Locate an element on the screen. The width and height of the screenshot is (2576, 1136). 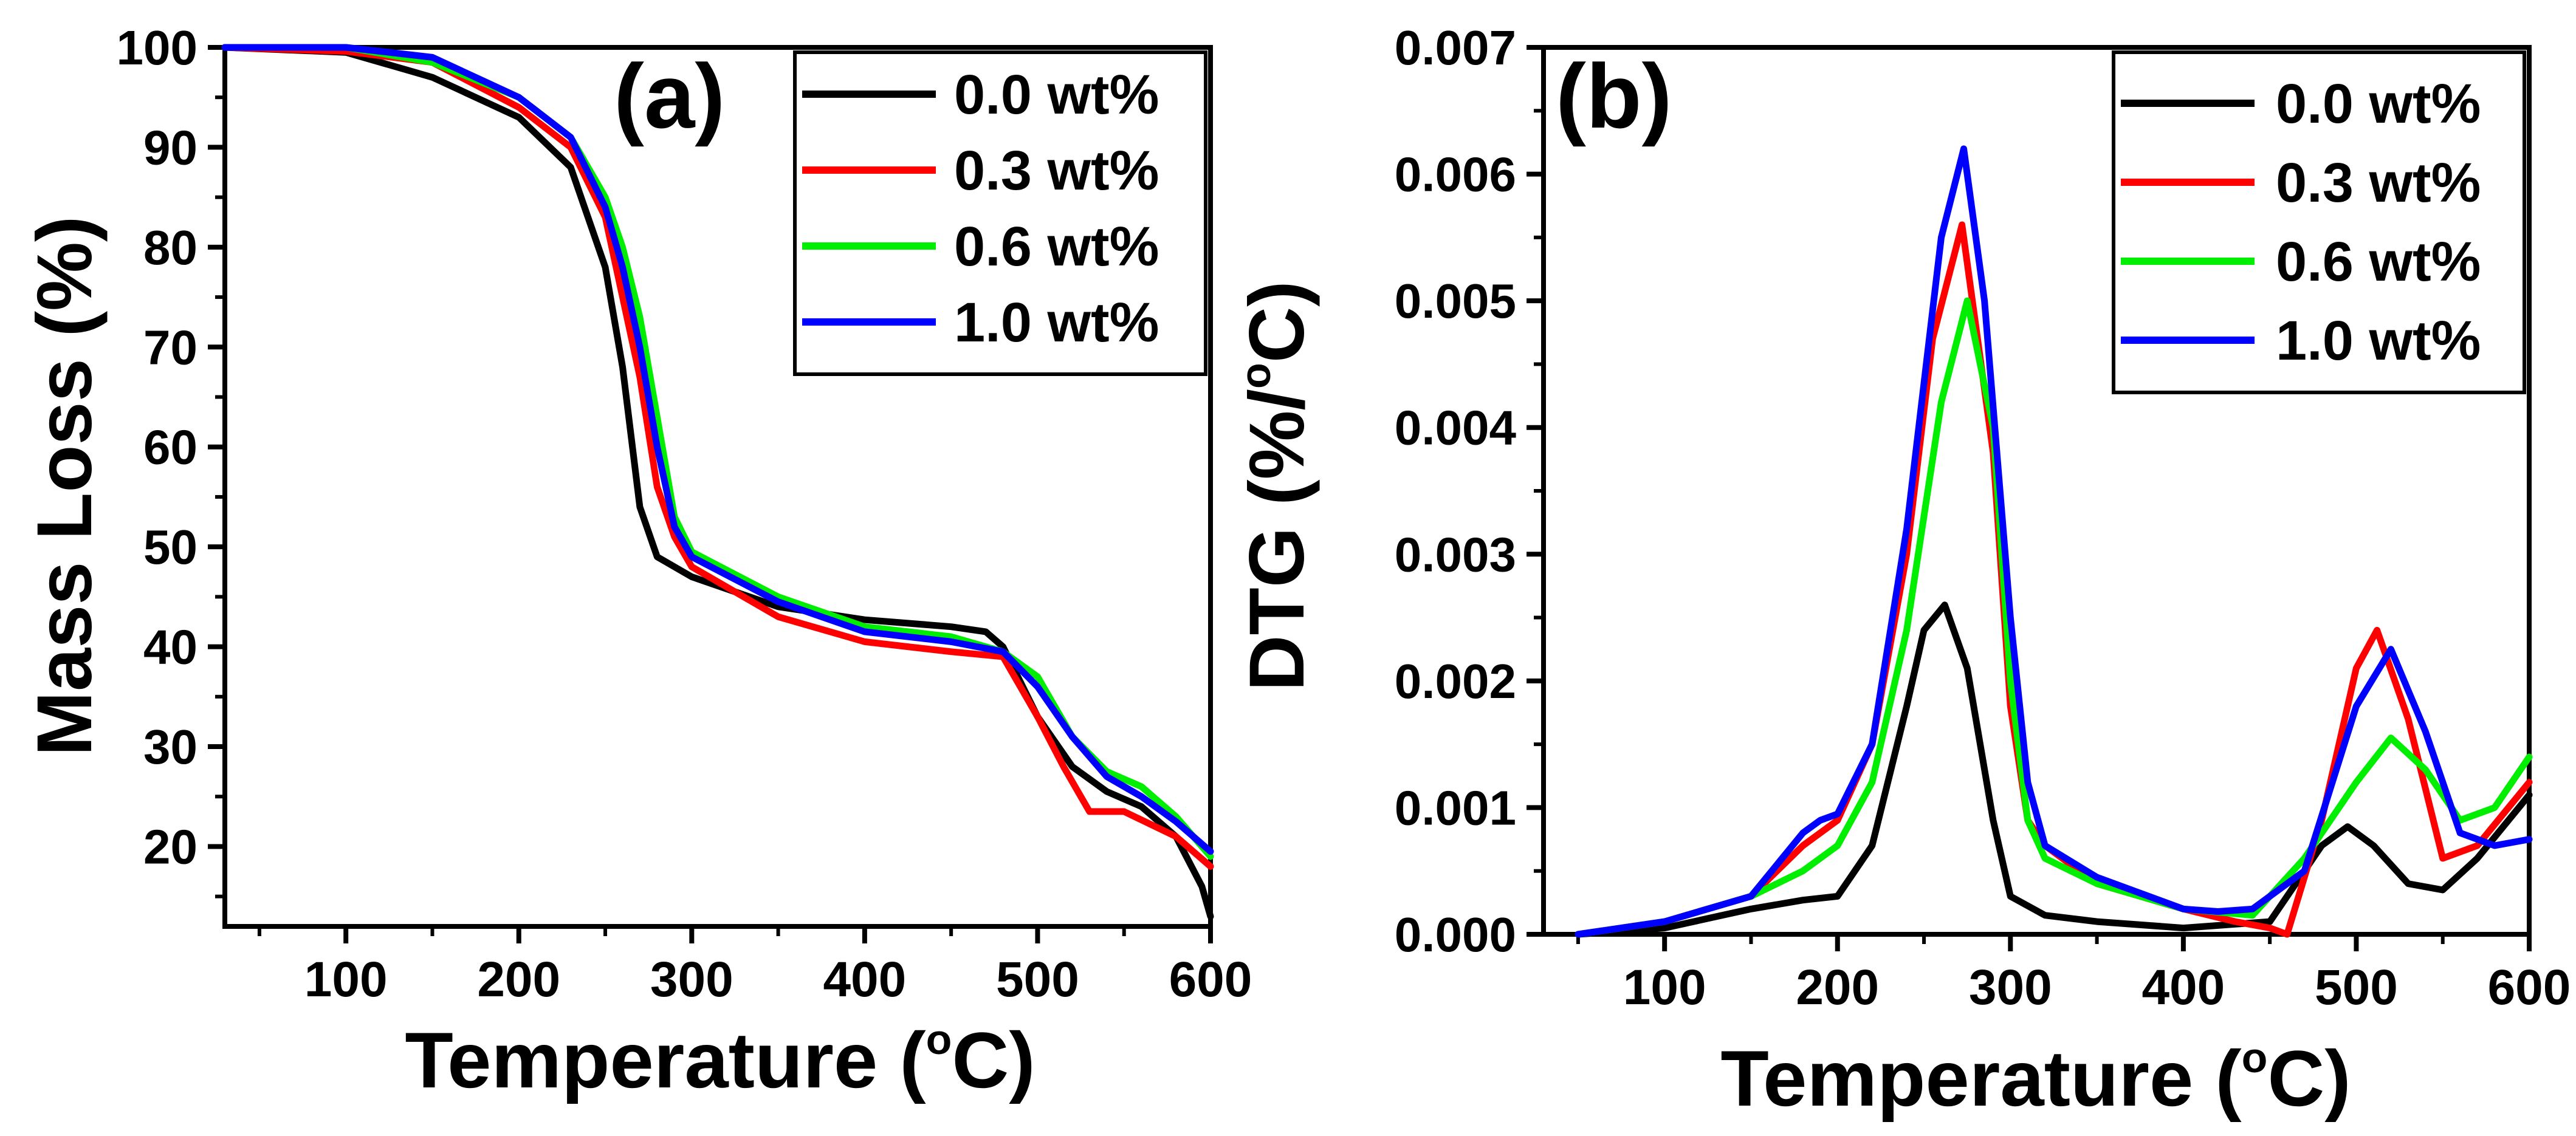
panel-a-legend: 0.0 wt% 0.3 wt% 0.6 wt% 1.0 wt% is located at coordinates (1000, 213).